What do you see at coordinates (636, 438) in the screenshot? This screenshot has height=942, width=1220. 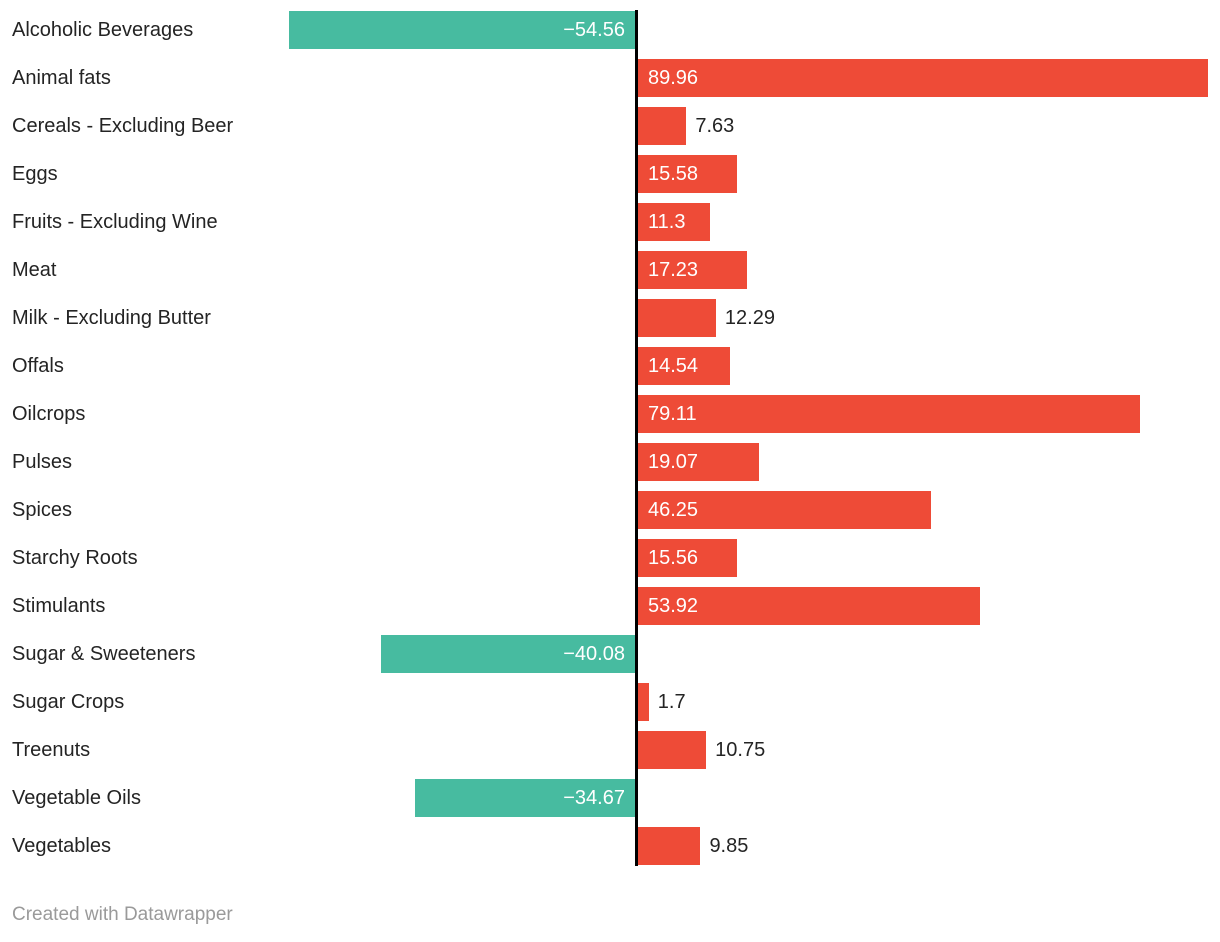 I see `zero-baseline` at bounding box center [636, 438].